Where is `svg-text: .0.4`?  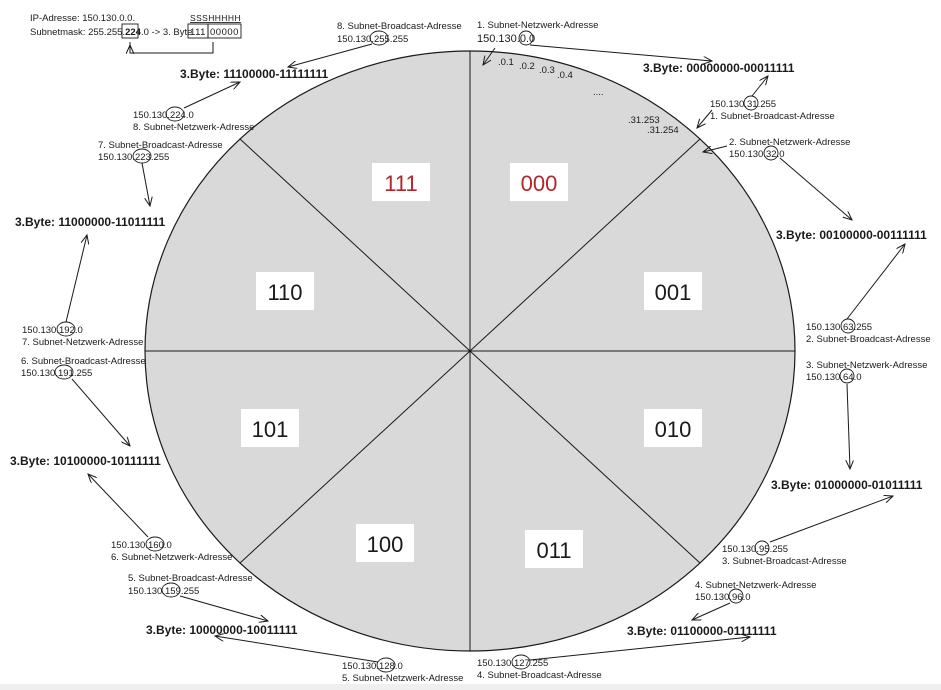
svg-text: .0.4 is located at coordinates (565, 75).